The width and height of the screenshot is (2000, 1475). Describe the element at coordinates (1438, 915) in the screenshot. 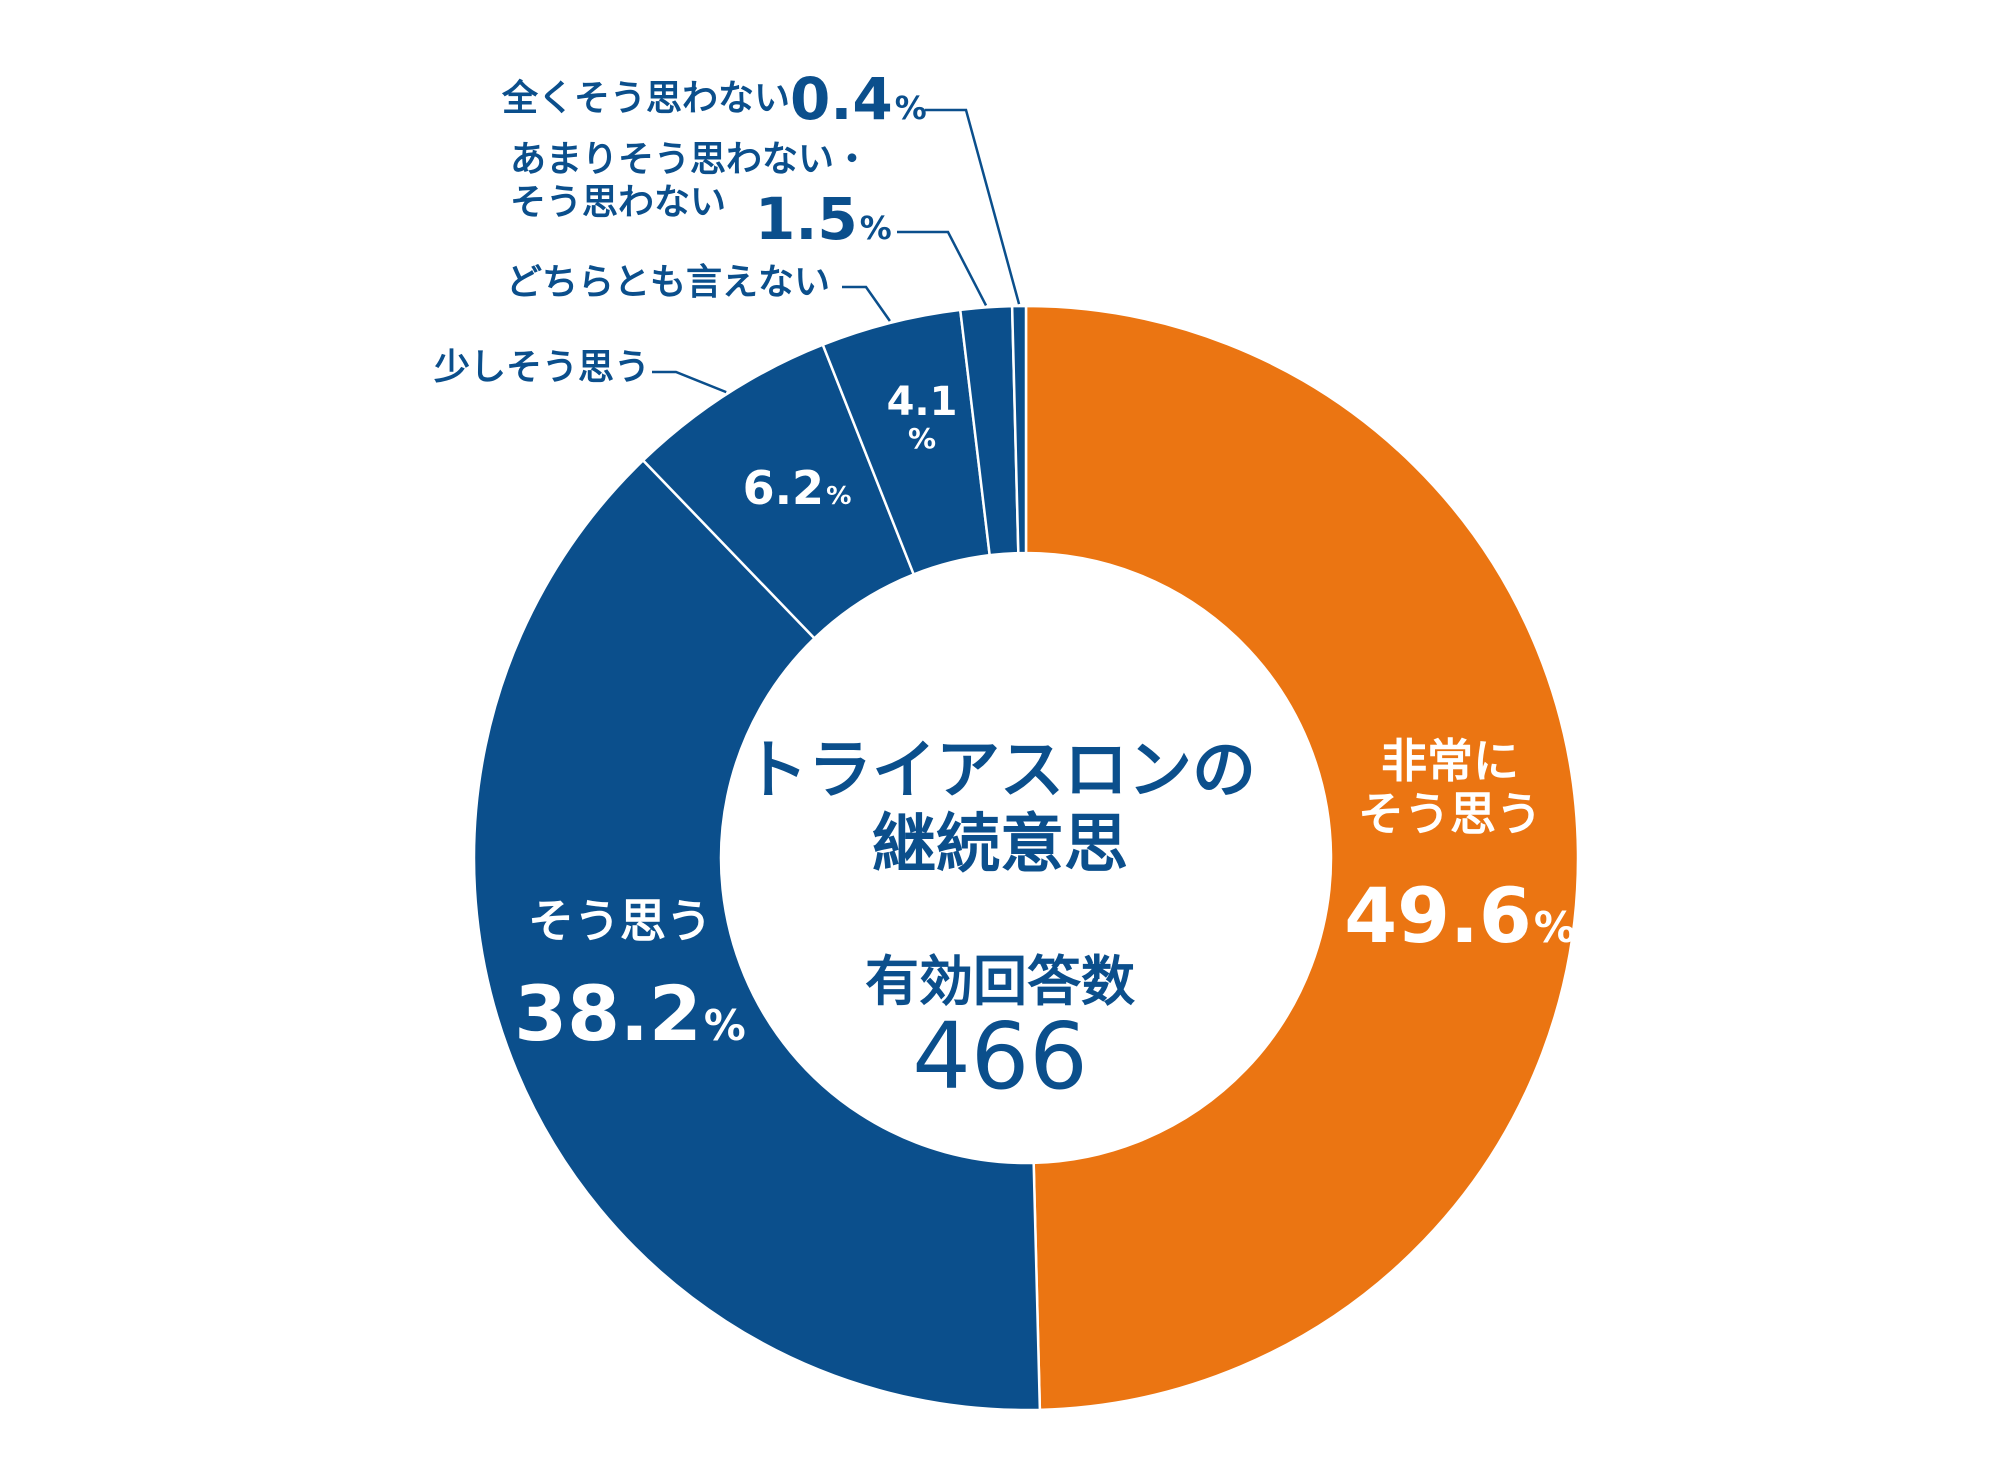

I see `slice-value-very-much-number: 49.6` at that location.